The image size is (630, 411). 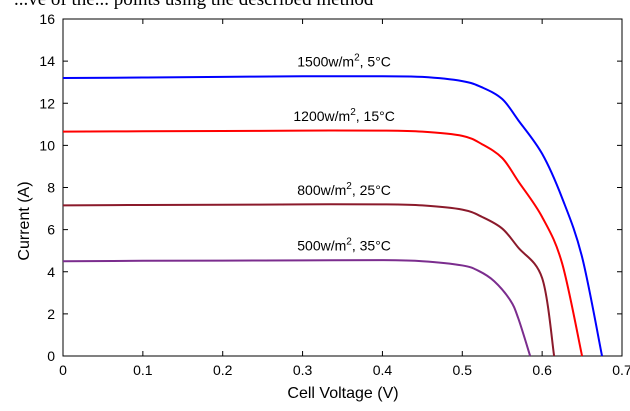 What do you see at coordinates (344, 245) in the screenshot?
I see `series-label: 500w/m2, 35°C` at bounding box center [344, 245].